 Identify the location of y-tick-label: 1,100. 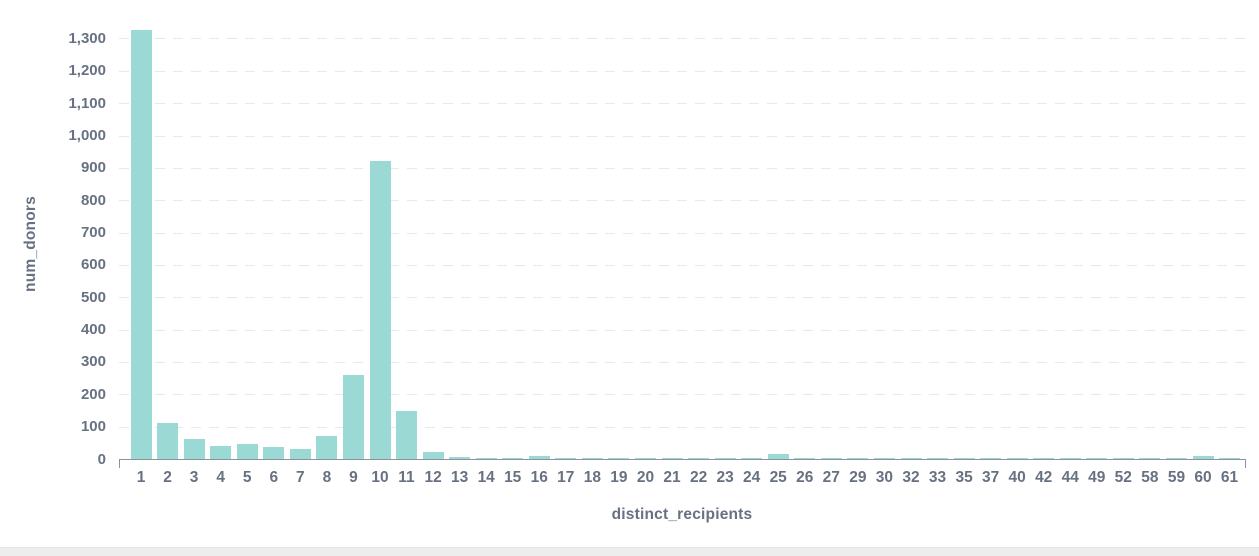
(87, 103).